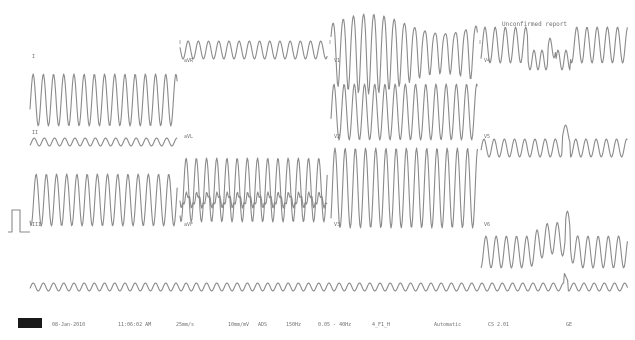 This screenshot has width=635, height=340. I want to click on footer-time: 11:06:02 AM, so click(134, 325).